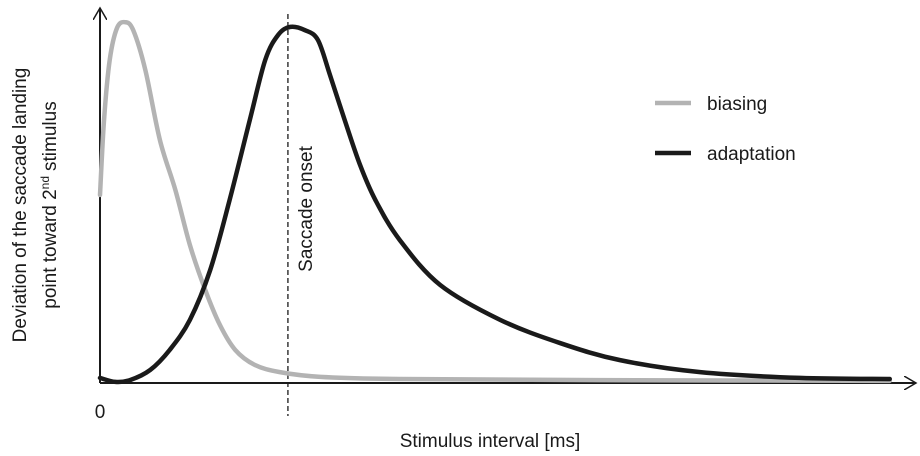  Describe the element at coordinates (45, 182) in the screenshot. I see `y-label-sup: nd` at that location.